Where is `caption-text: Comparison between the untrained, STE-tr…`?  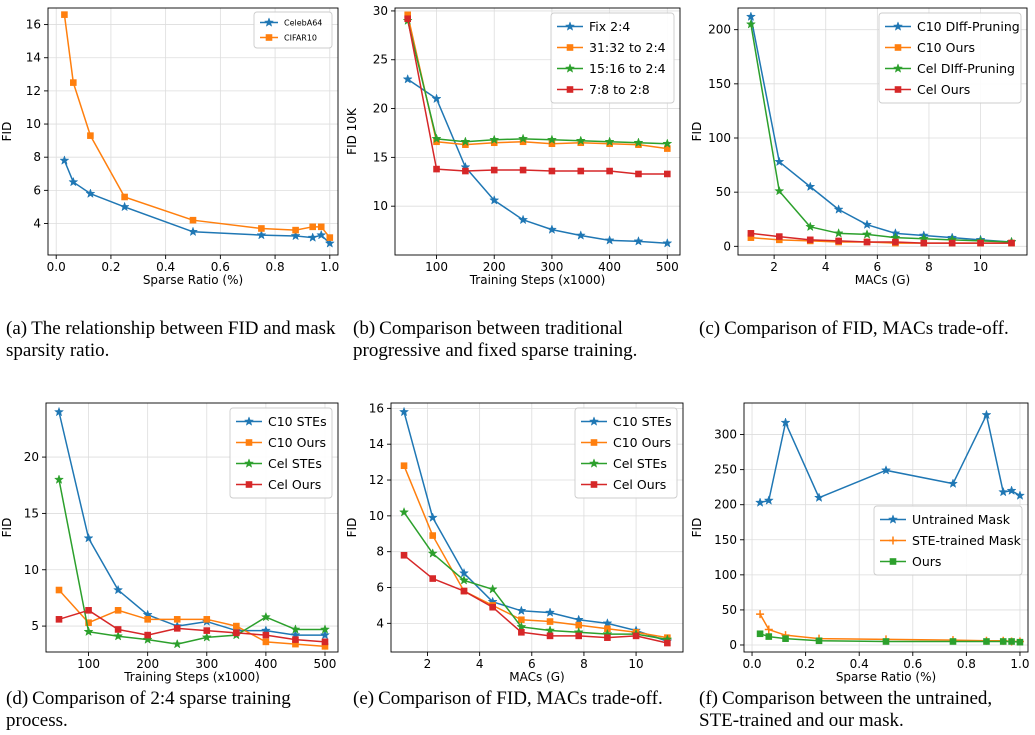 caption-text: Comparison between the untrained, STE-tr… is located at coordinates (846, 709).